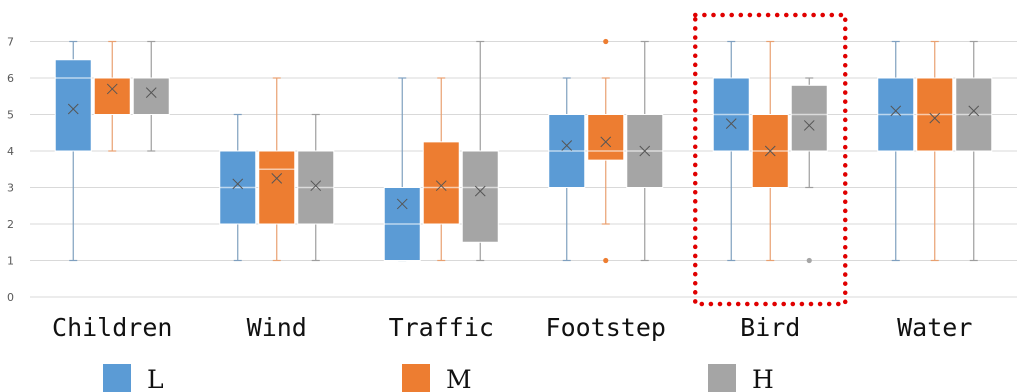 This screenshot has width=1027, height=392. I want to click on y-tick-label: 4, so click(10, 151).